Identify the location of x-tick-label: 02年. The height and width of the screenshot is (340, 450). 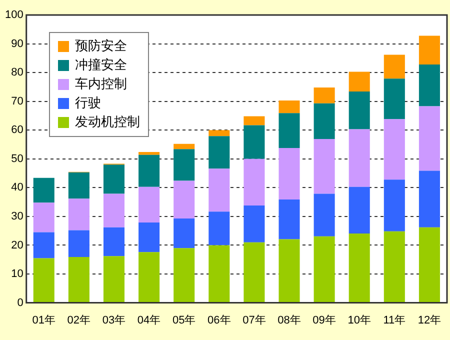
(79, 320).